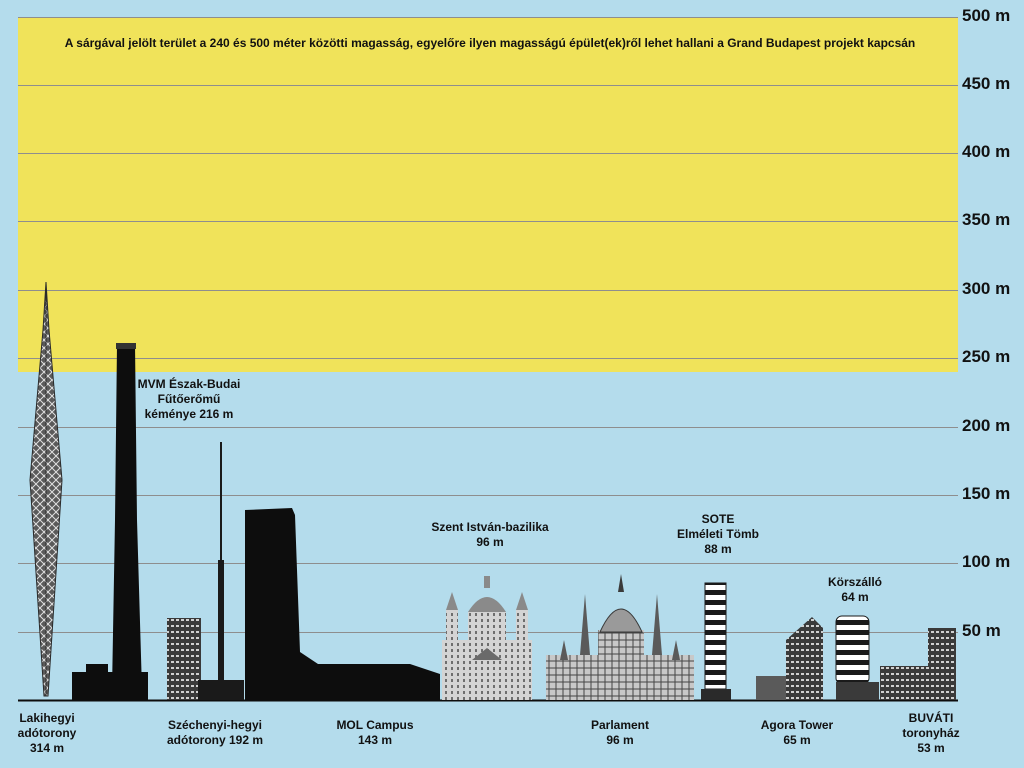 Image resolution: width=1024 pixels, height=768 pixels. Describe the element at coordinates (986, 15) in the screenshot. I see `tick-label: 500 m` at that location.